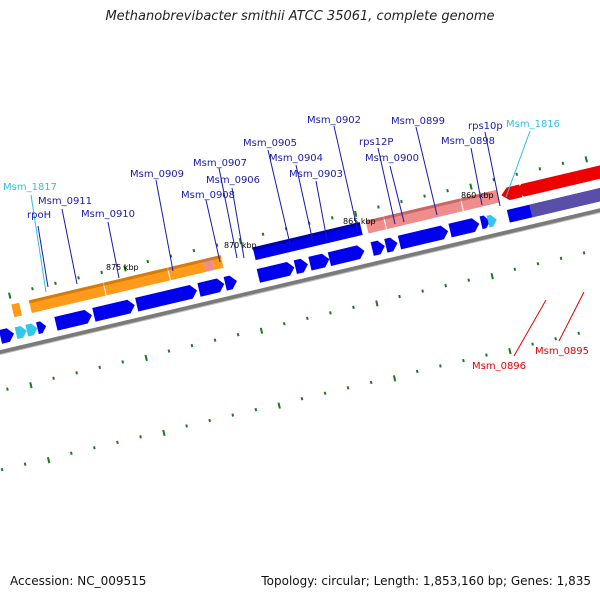 Image resolution: width=600 pixels, height=600 pixels. What do you see at coordinates (108, 214) in the screenshot?
I see `gene-label: Msm_0910` at bounding box center [108, 214].